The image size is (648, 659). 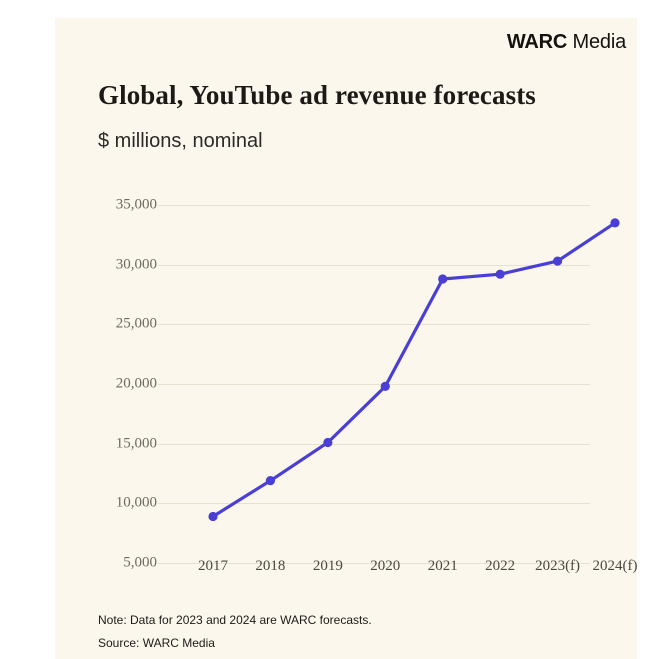 What do you see at coordinates (180, 141) in the screenshot?
I see `chart-subtitle: $ millions, nominal` at bounding box center [180, 141].